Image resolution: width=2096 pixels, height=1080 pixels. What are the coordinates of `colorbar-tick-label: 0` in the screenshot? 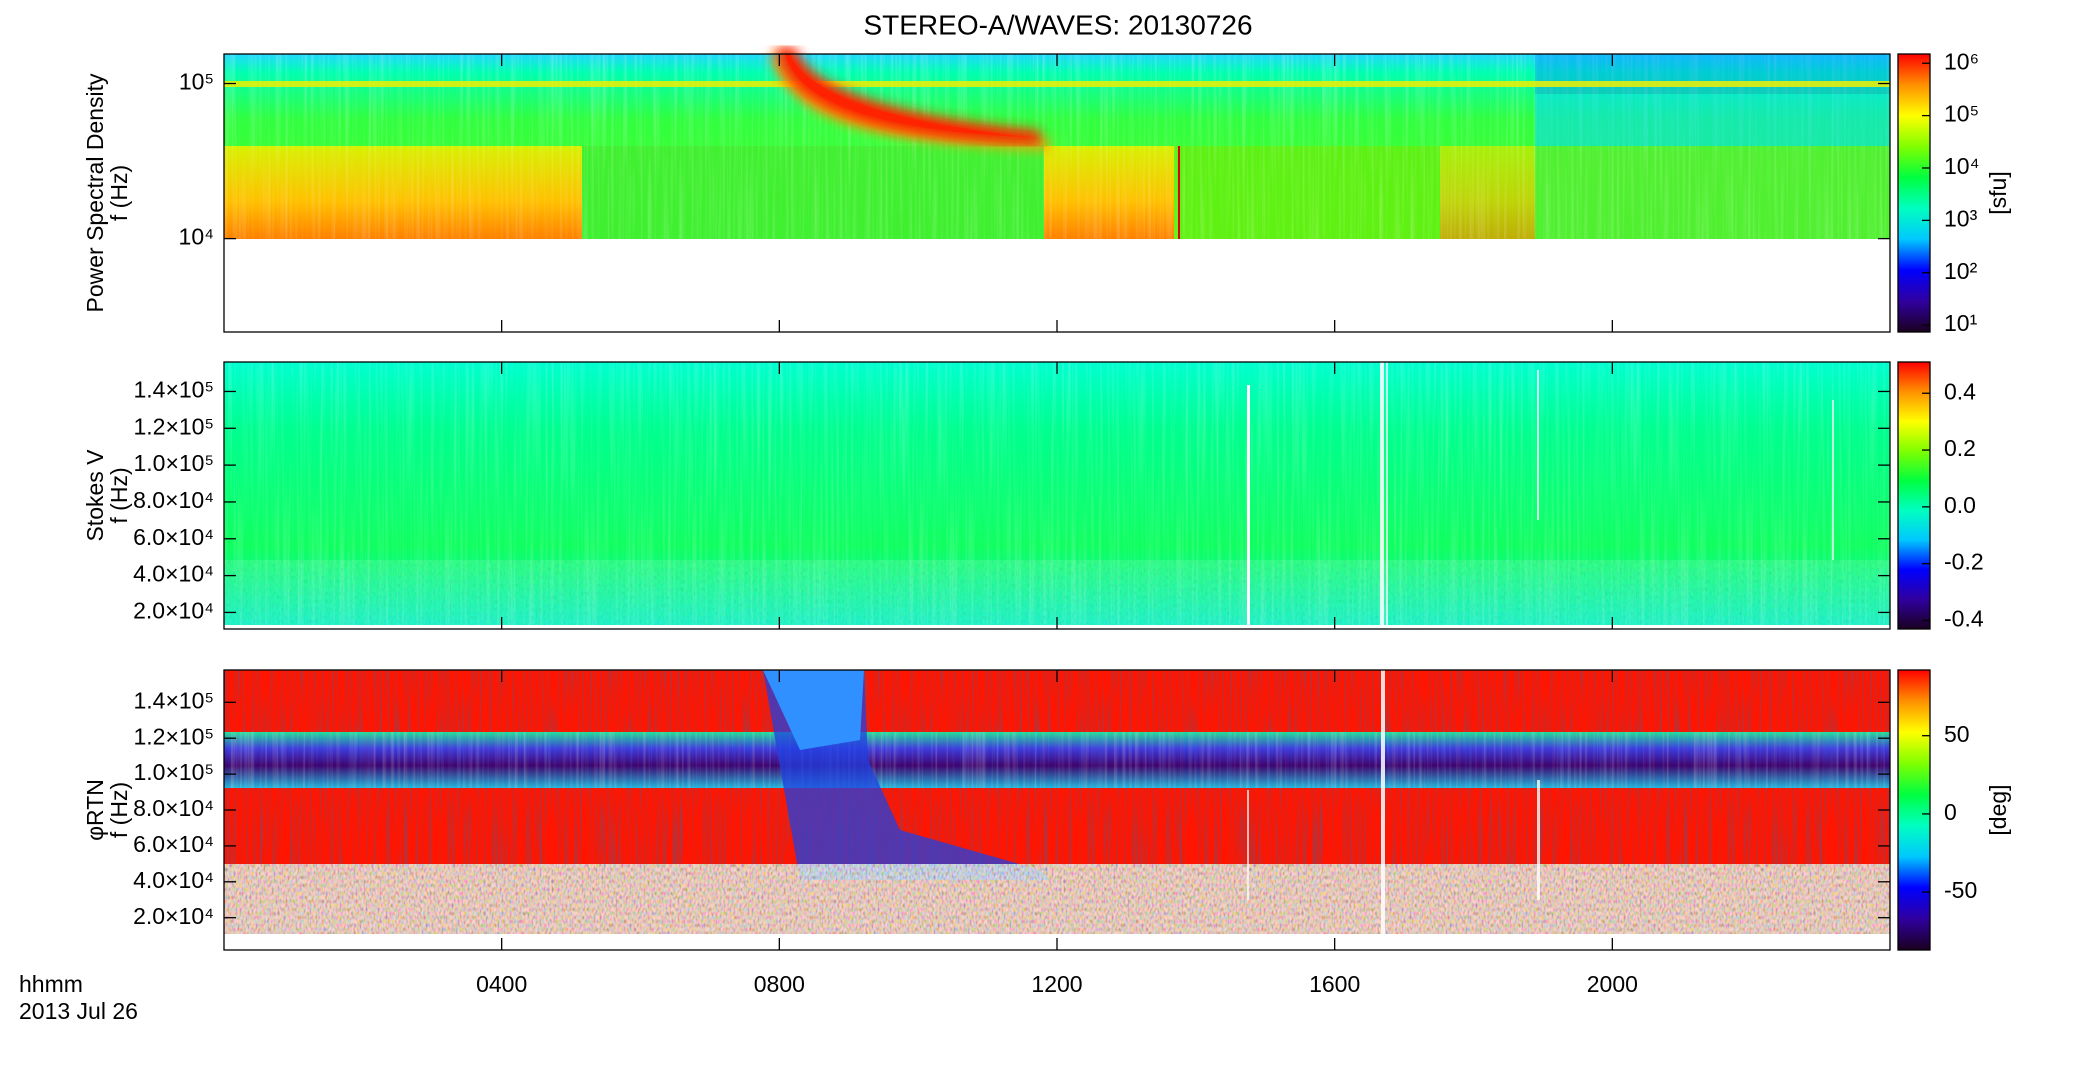 It's located at (1950, 812).